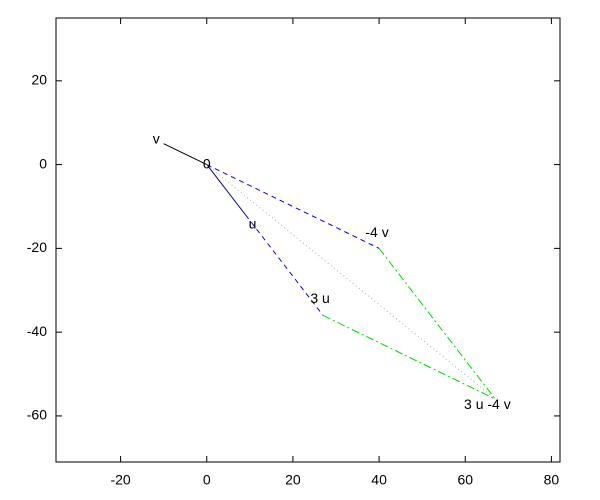  I want to click on y-tick-label: -40, so click(37, 331).